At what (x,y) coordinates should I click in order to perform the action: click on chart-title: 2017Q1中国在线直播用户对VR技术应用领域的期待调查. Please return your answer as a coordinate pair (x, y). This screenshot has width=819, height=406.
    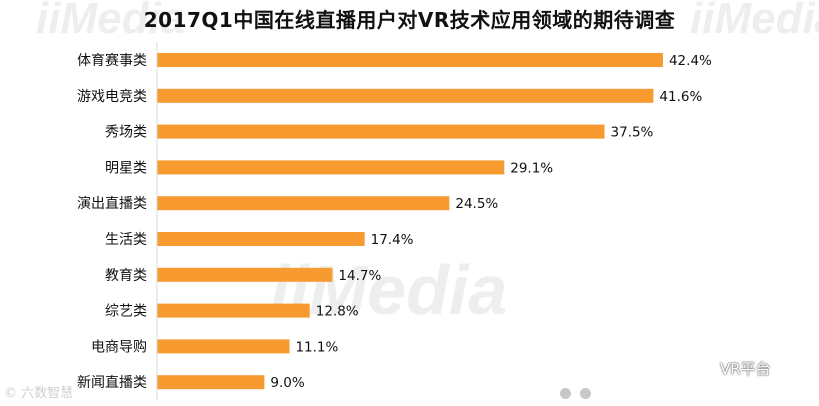
    Looking at the image, I should click on (409, 20).